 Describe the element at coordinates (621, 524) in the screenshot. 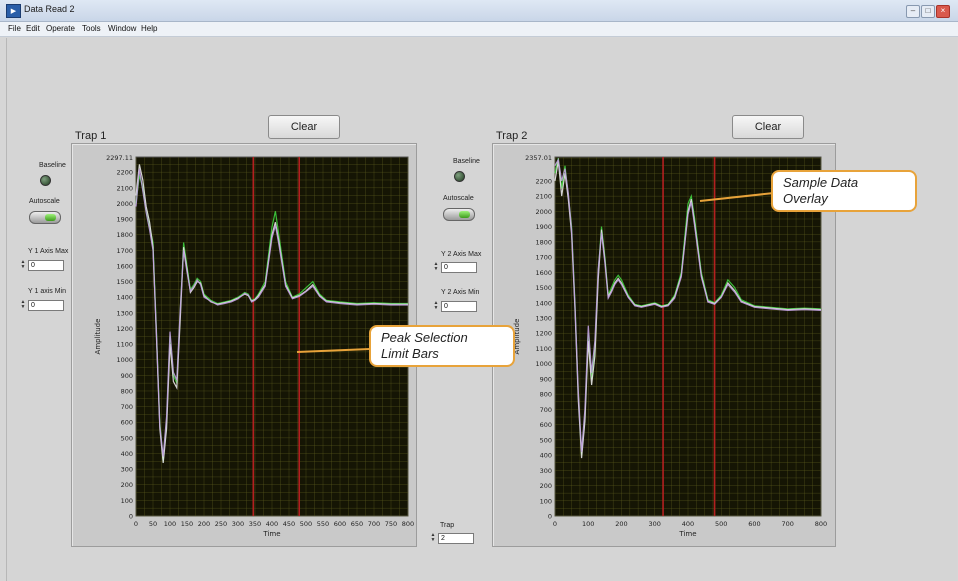

I see `x-tick-label: 200` at that location.